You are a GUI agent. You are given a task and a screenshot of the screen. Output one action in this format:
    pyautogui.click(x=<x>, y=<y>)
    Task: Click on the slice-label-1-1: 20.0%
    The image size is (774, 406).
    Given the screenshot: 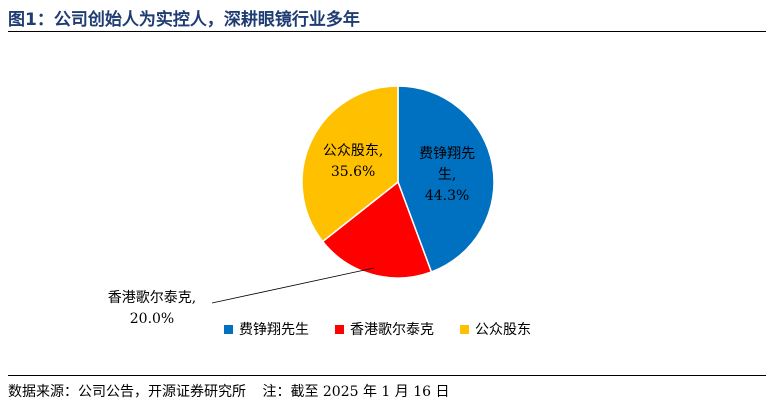 What is the action you would take?
    pyautogui.click(x=152, y=319)
    